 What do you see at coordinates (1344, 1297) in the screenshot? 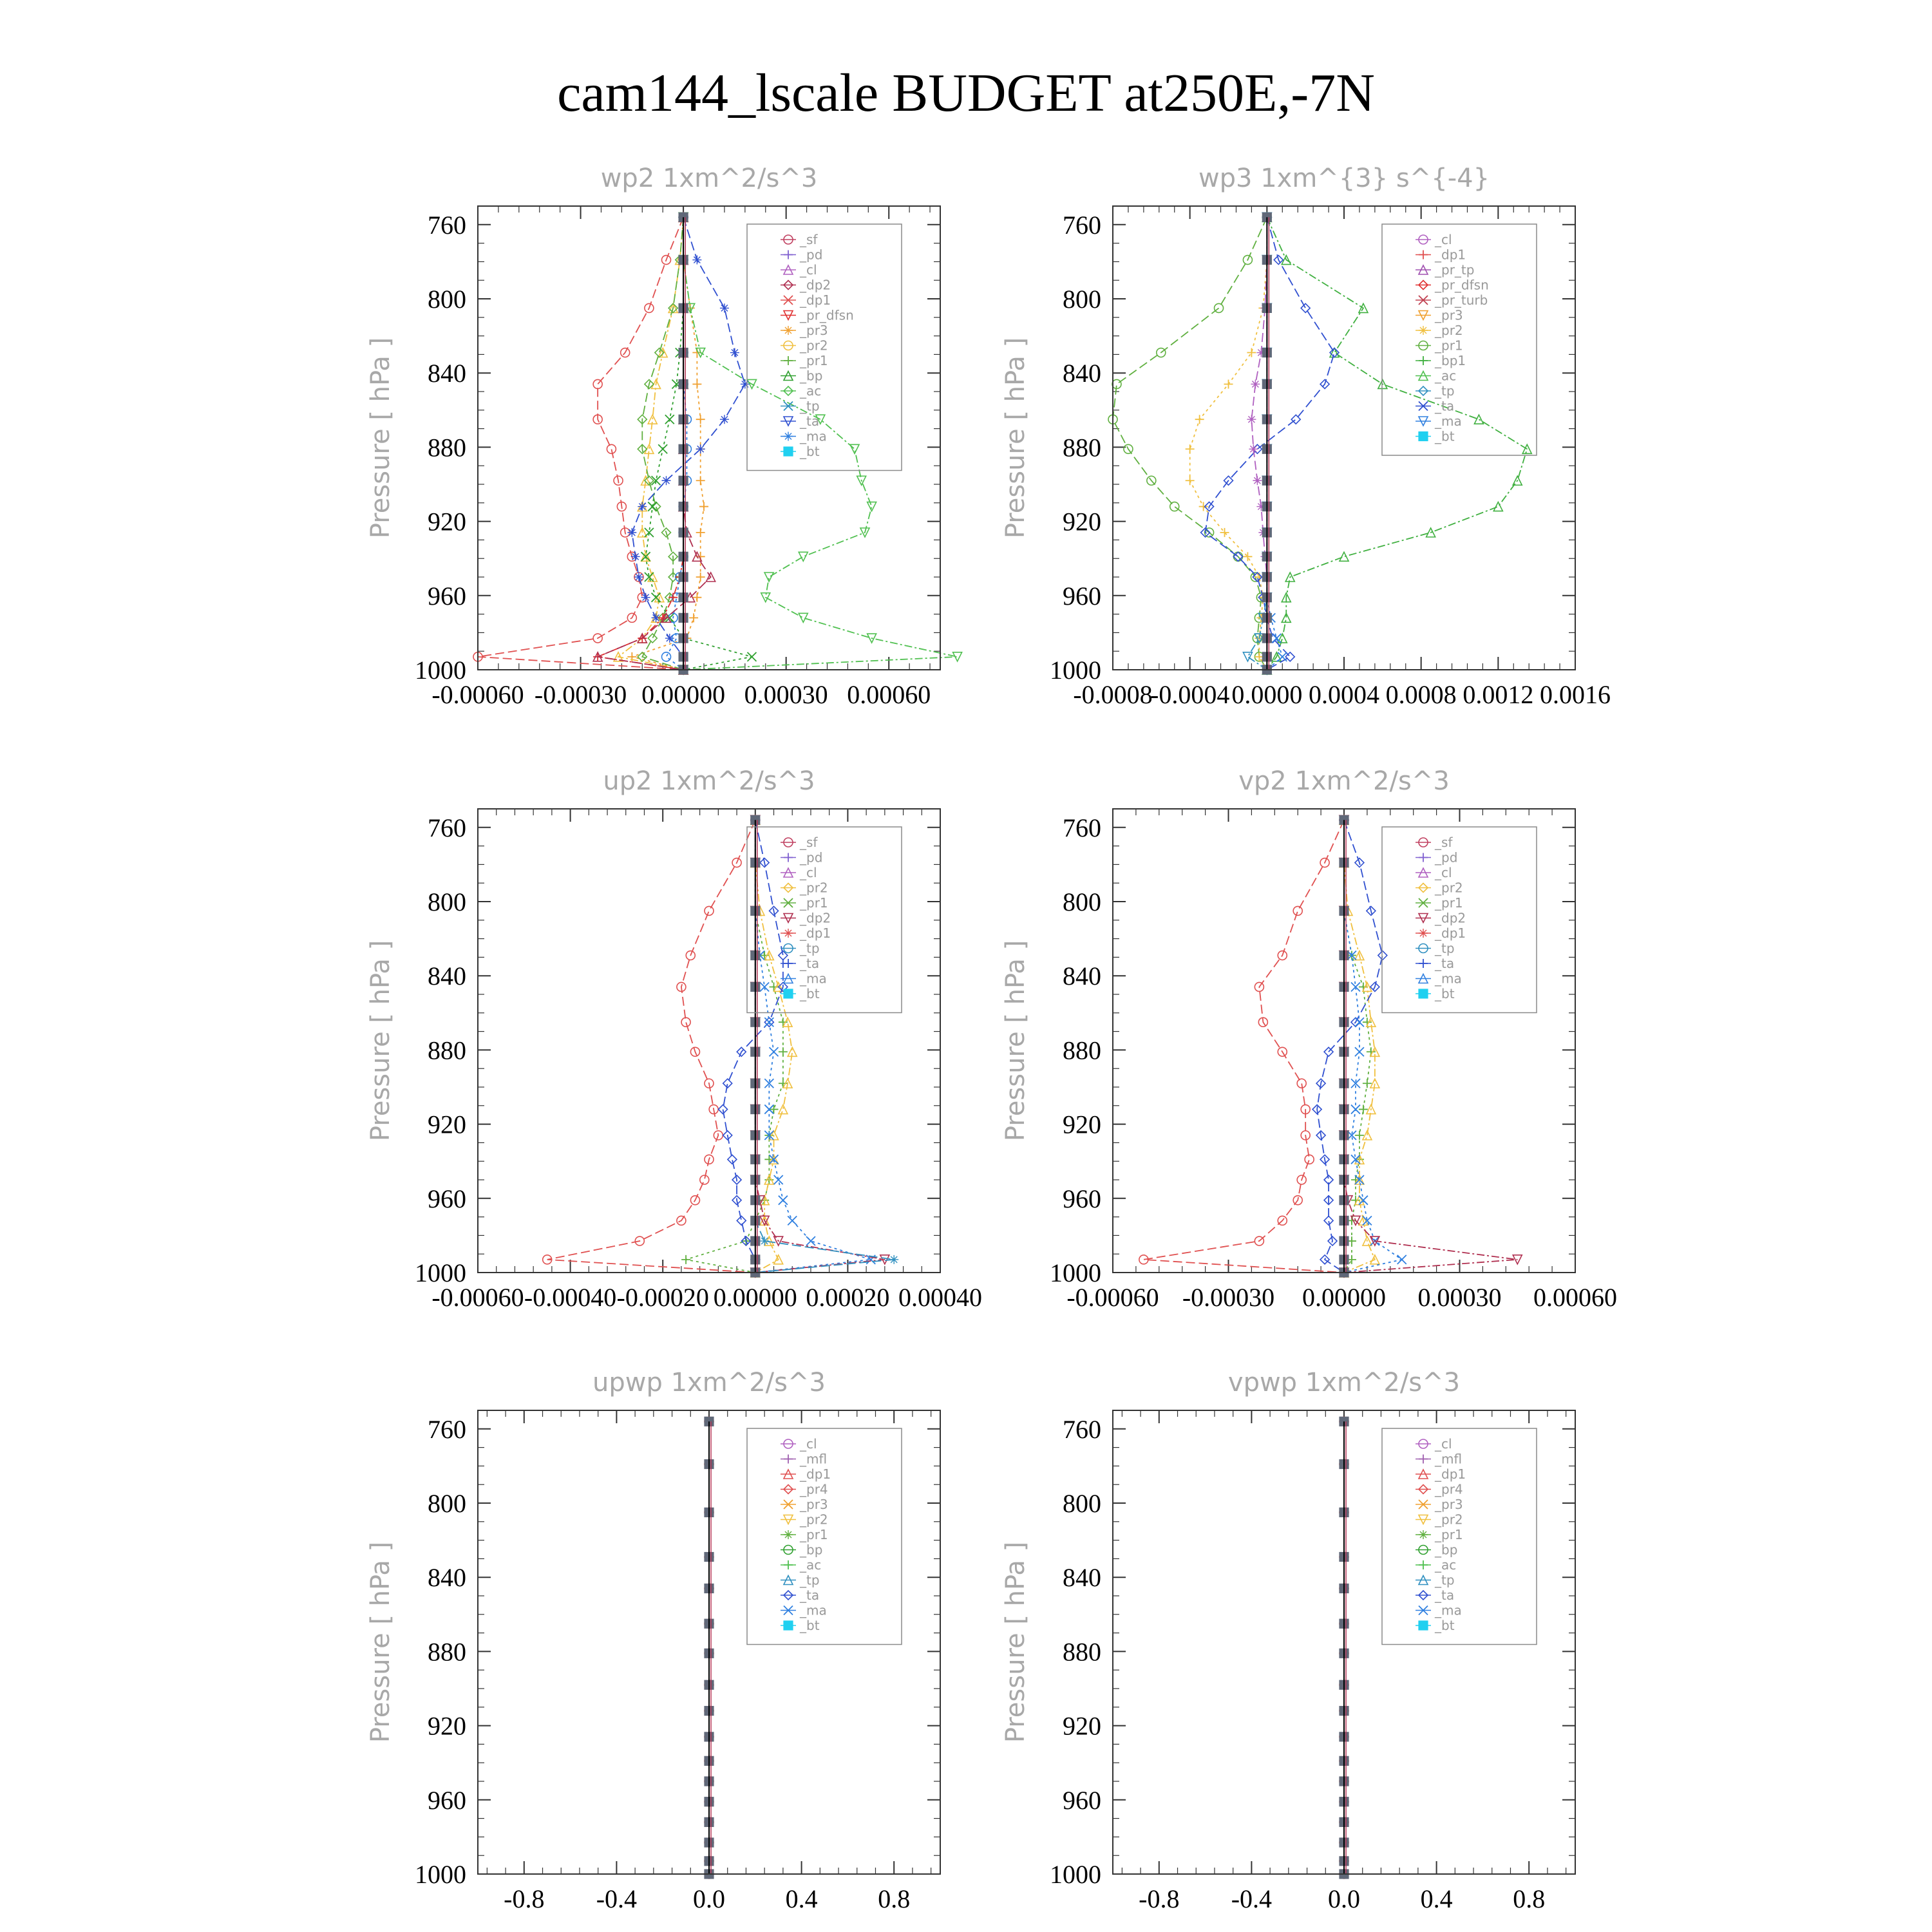
I see `x-tick-label: 0.00000` at bounding box center [1344, 1297].